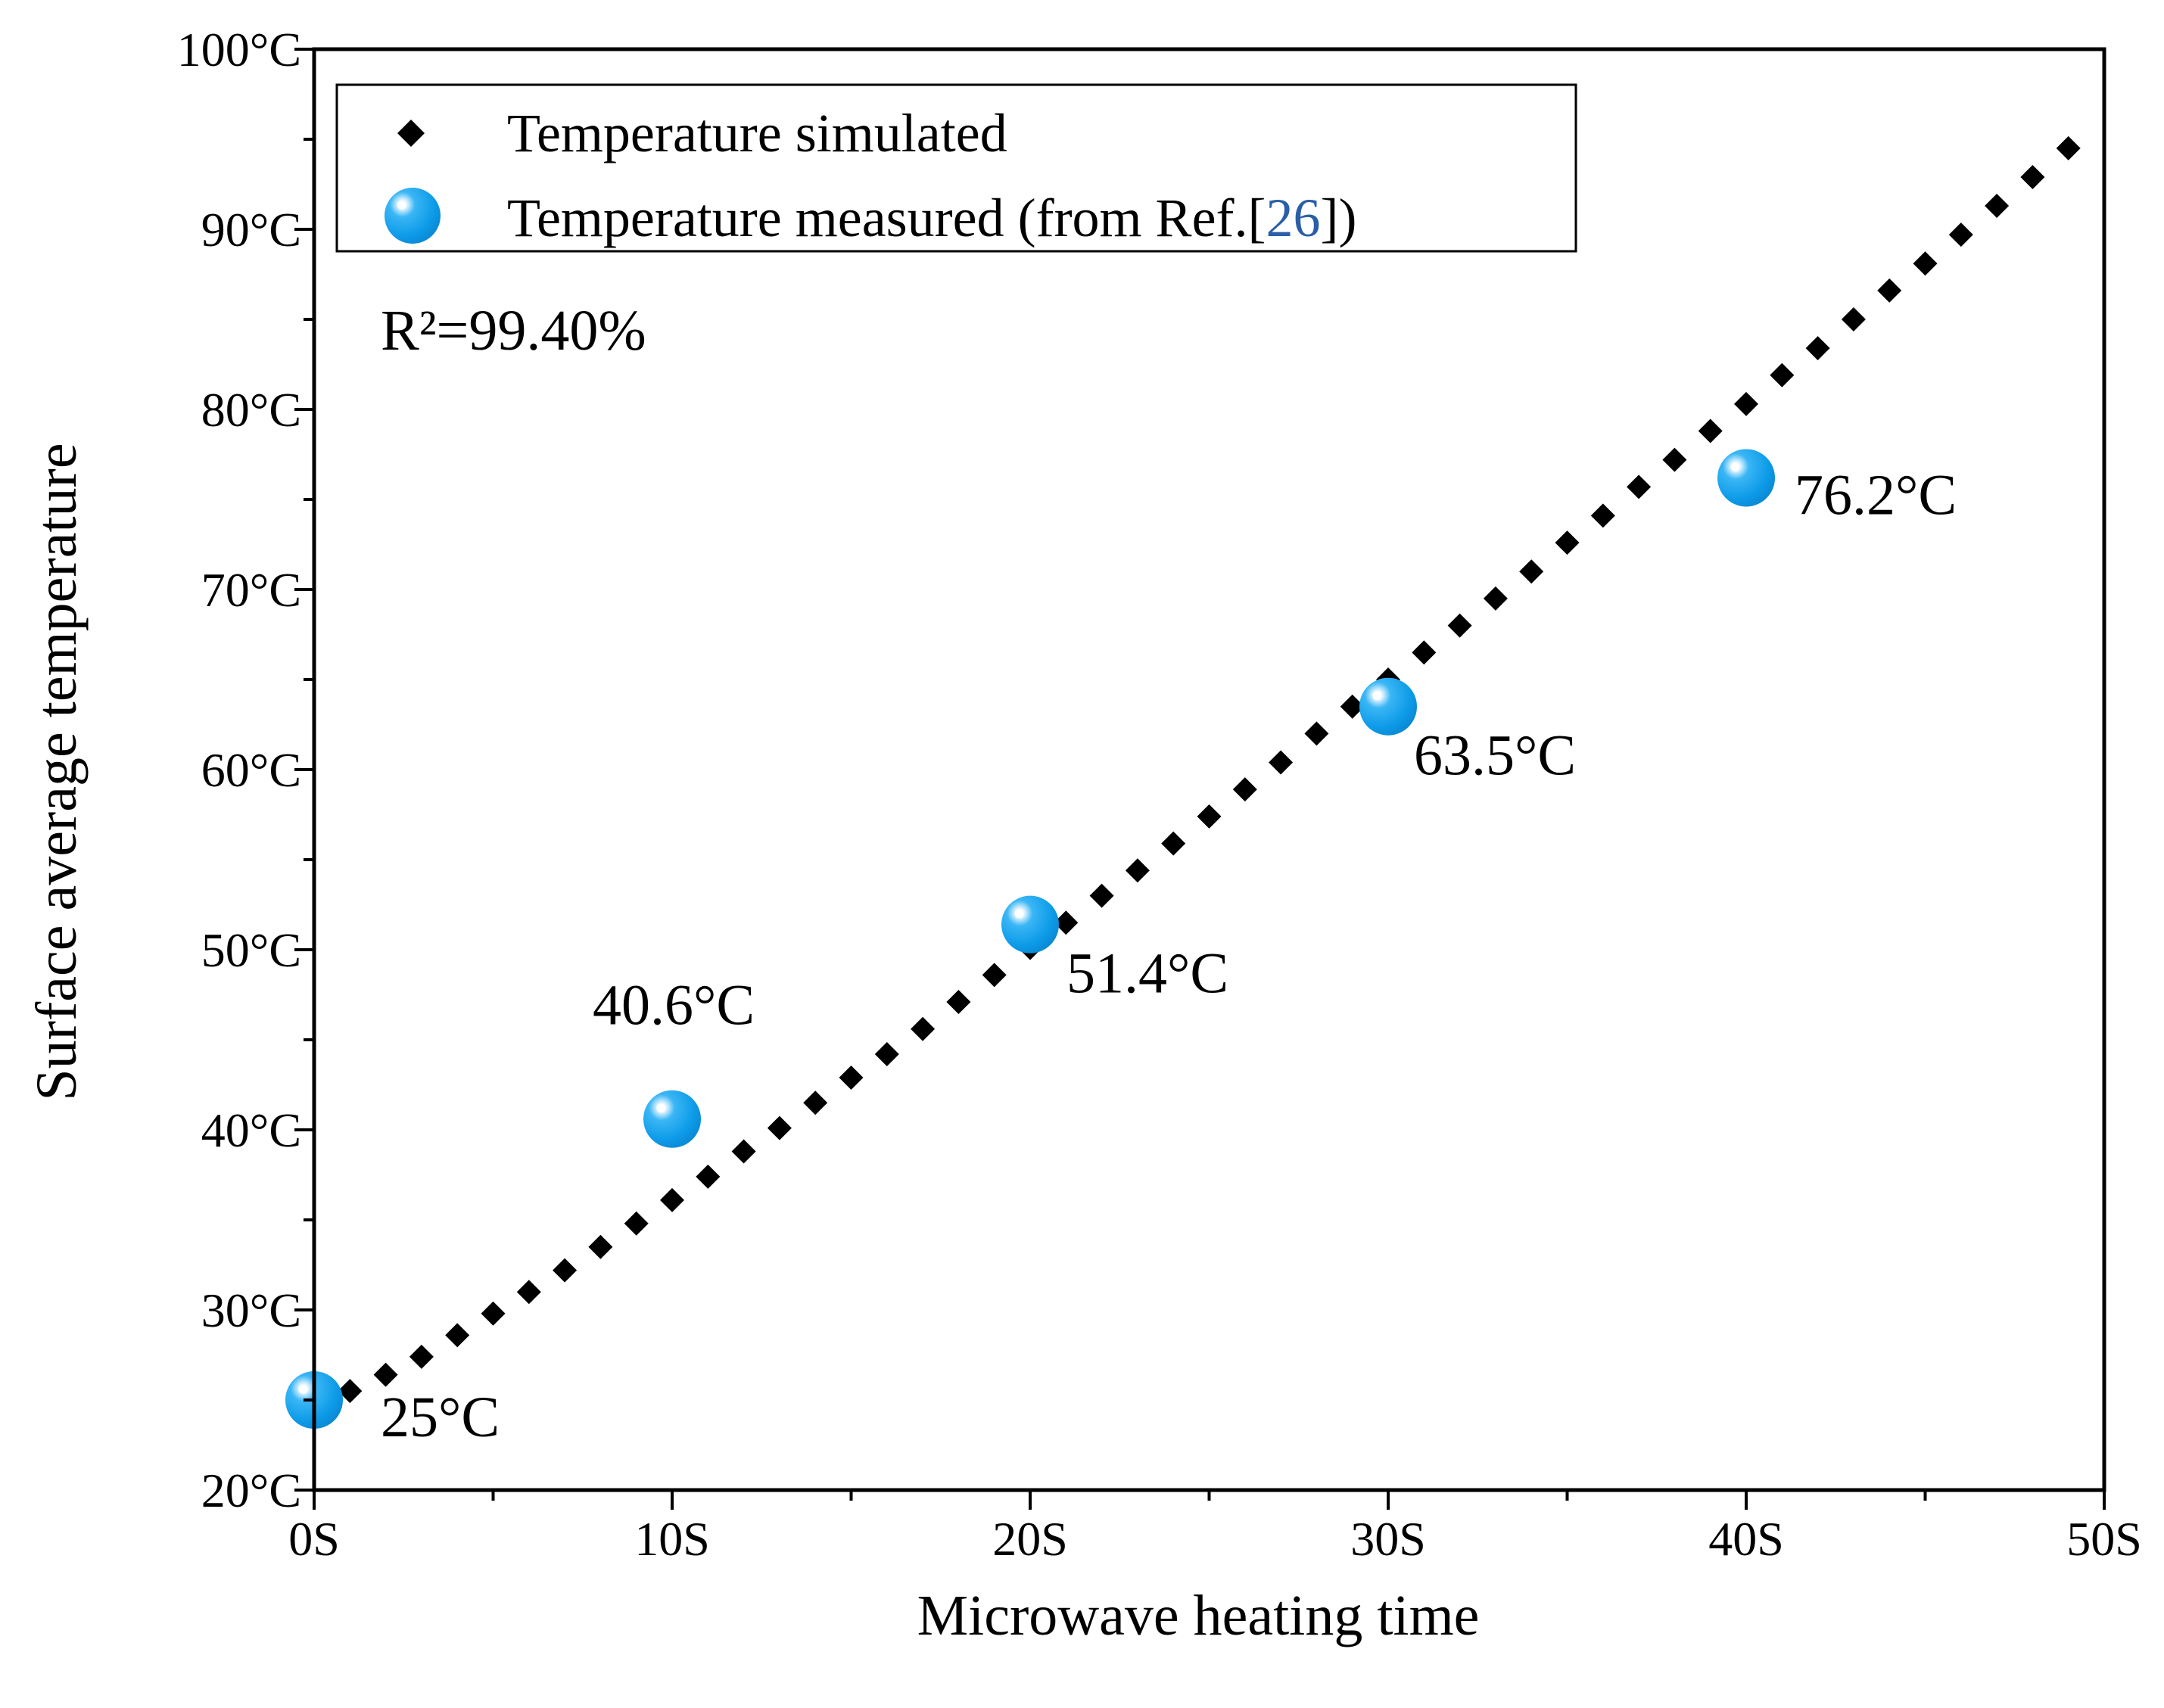 Image resolution: width=2164 pixels, height=1708 pixels. Describe the element at coordinates (2104, 1539) in the screenshot. I see `x-tick-label: 50S` at that location.